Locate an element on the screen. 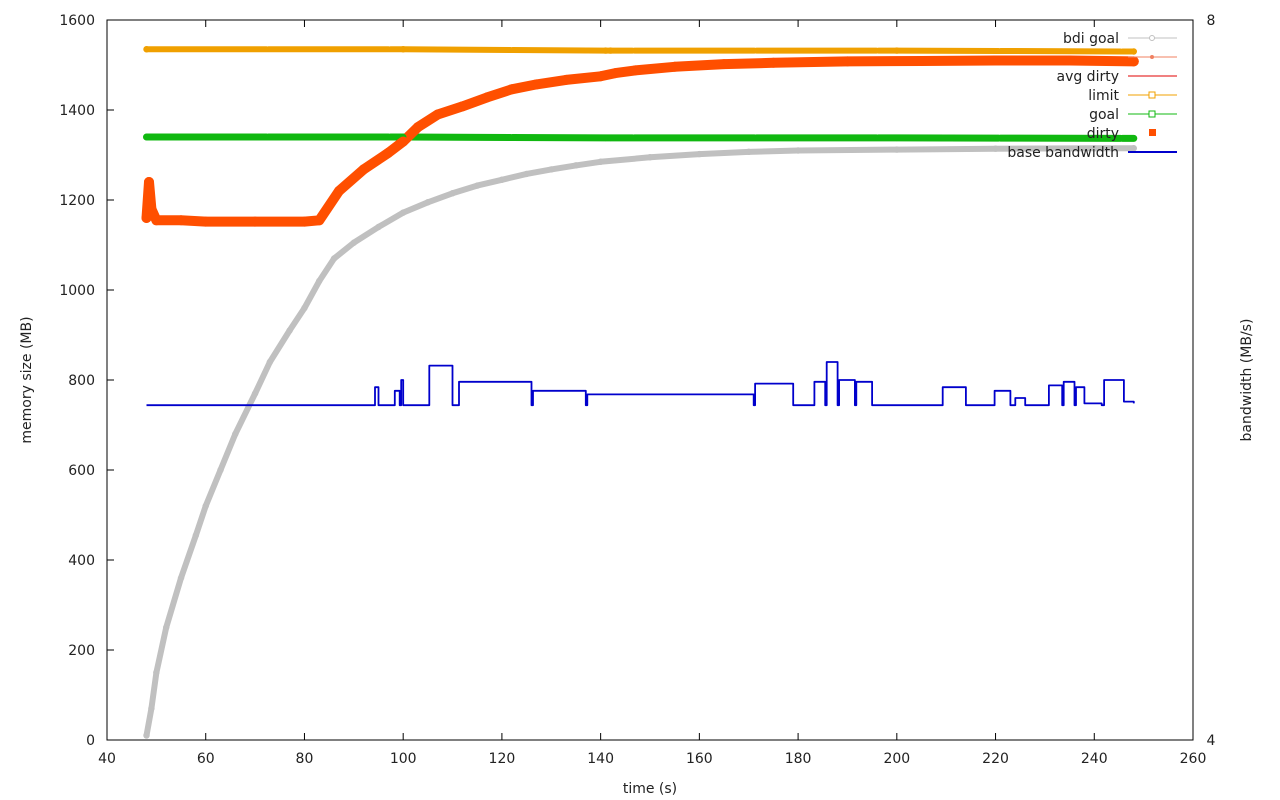  y-tick-label: 1600 is located at coordinates (77, 21).